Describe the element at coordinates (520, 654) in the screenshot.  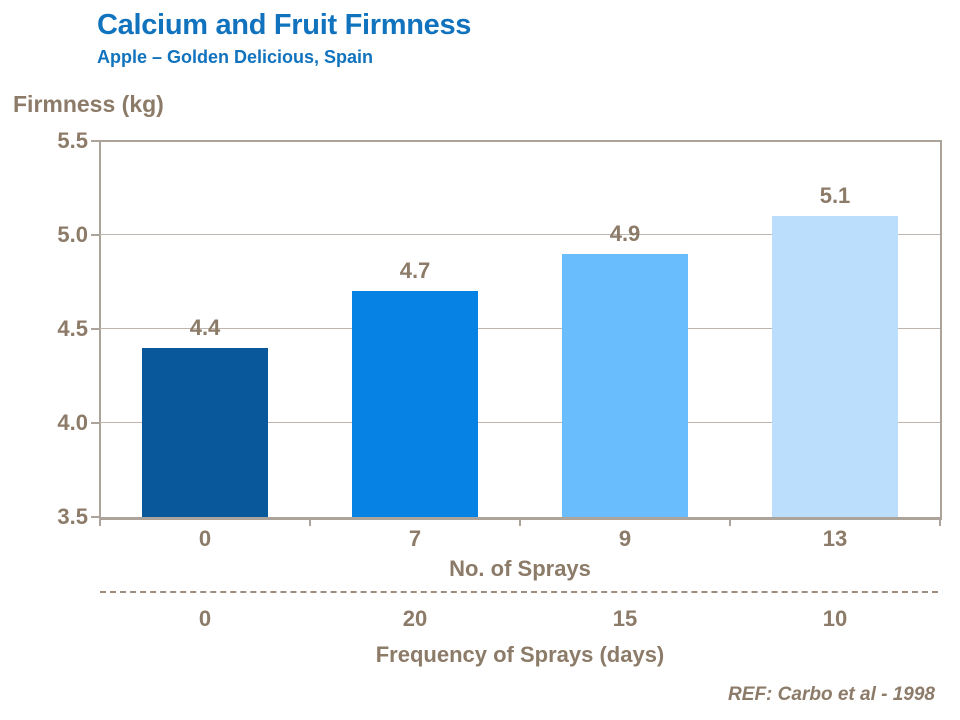
I see `x-axis-title-frequency: Frequency of Sprays (days)` at that location.